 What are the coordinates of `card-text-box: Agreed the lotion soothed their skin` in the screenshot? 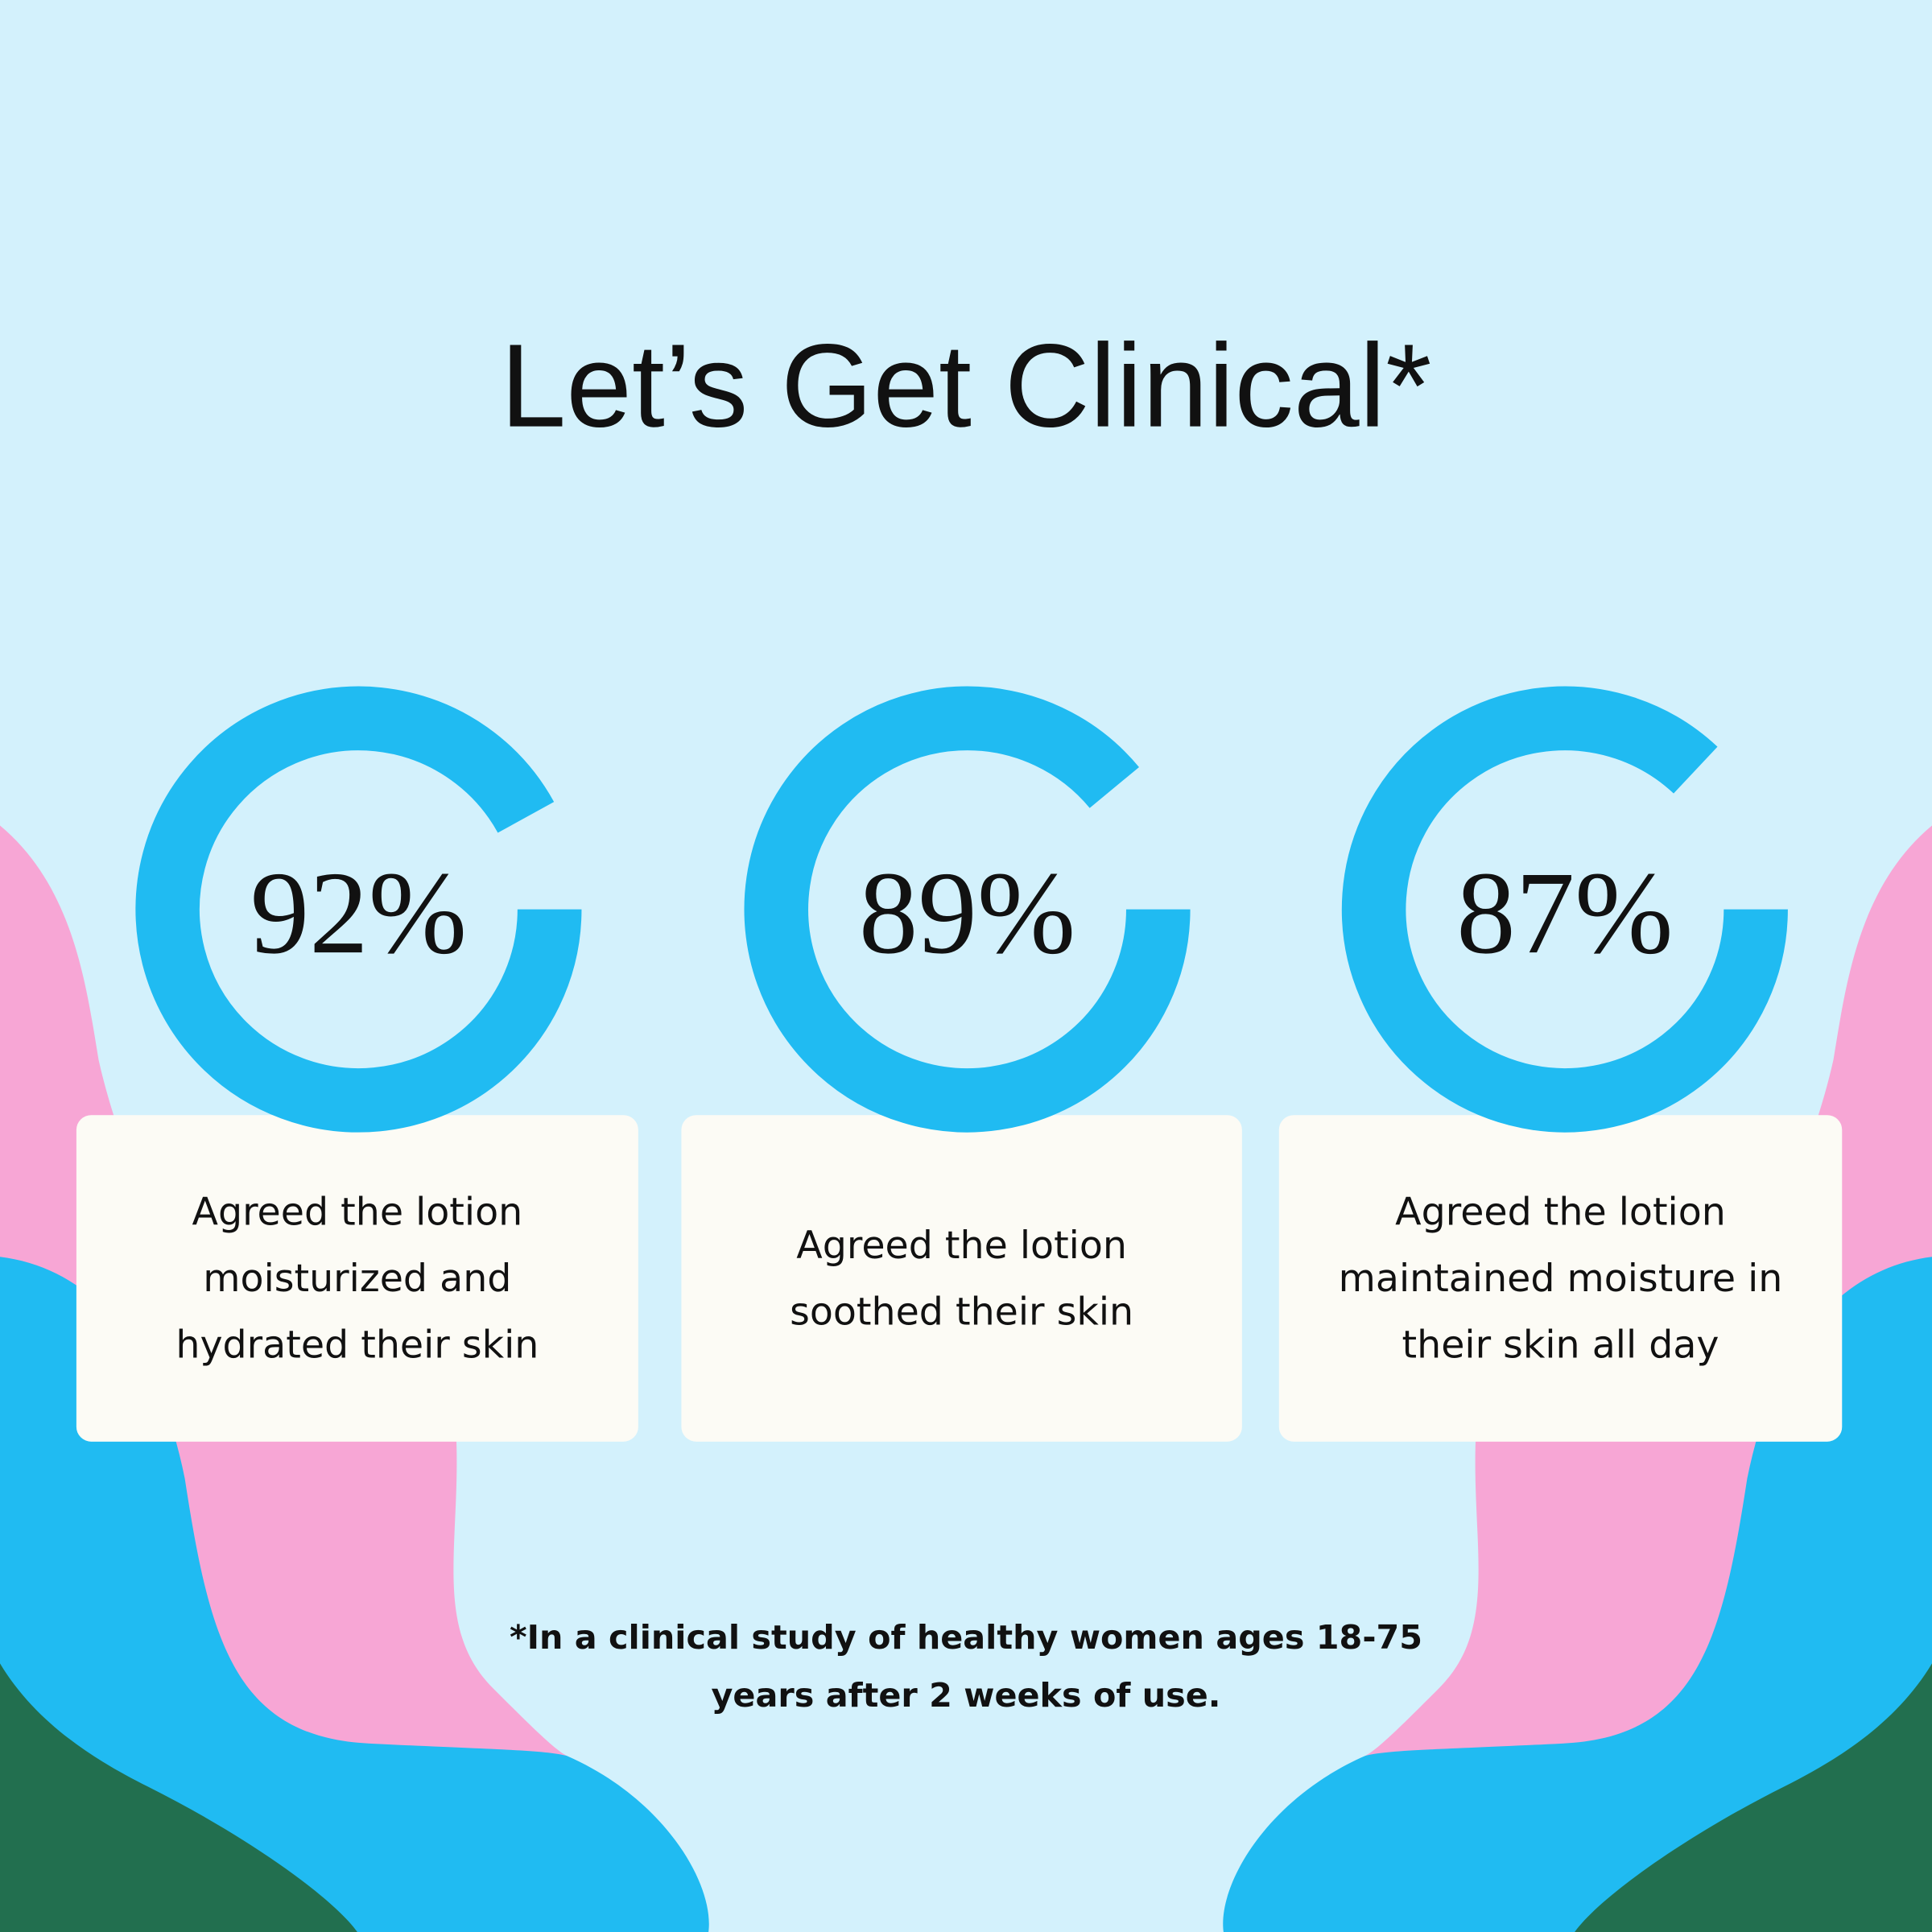 It's located at (962, 1278).